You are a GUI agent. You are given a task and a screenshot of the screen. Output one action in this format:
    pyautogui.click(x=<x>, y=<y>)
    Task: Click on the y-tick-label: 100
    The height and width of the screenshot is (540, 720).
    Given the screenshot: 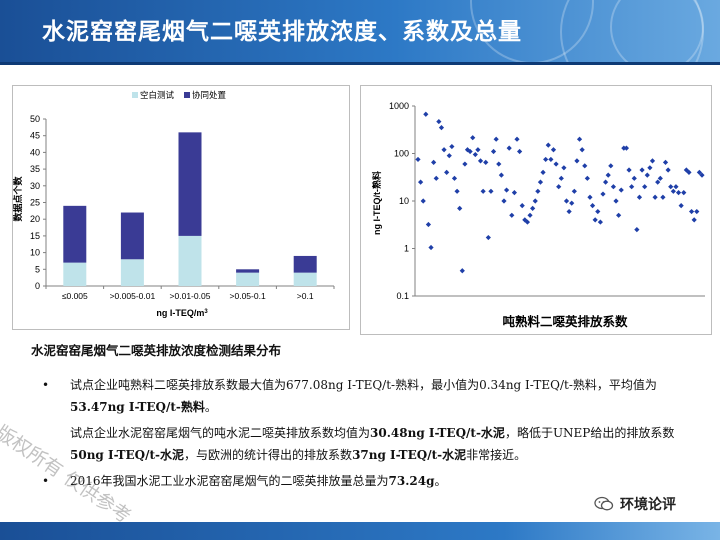 What is the action you would take?
    pyautogui.click(x=401, y=154)
    